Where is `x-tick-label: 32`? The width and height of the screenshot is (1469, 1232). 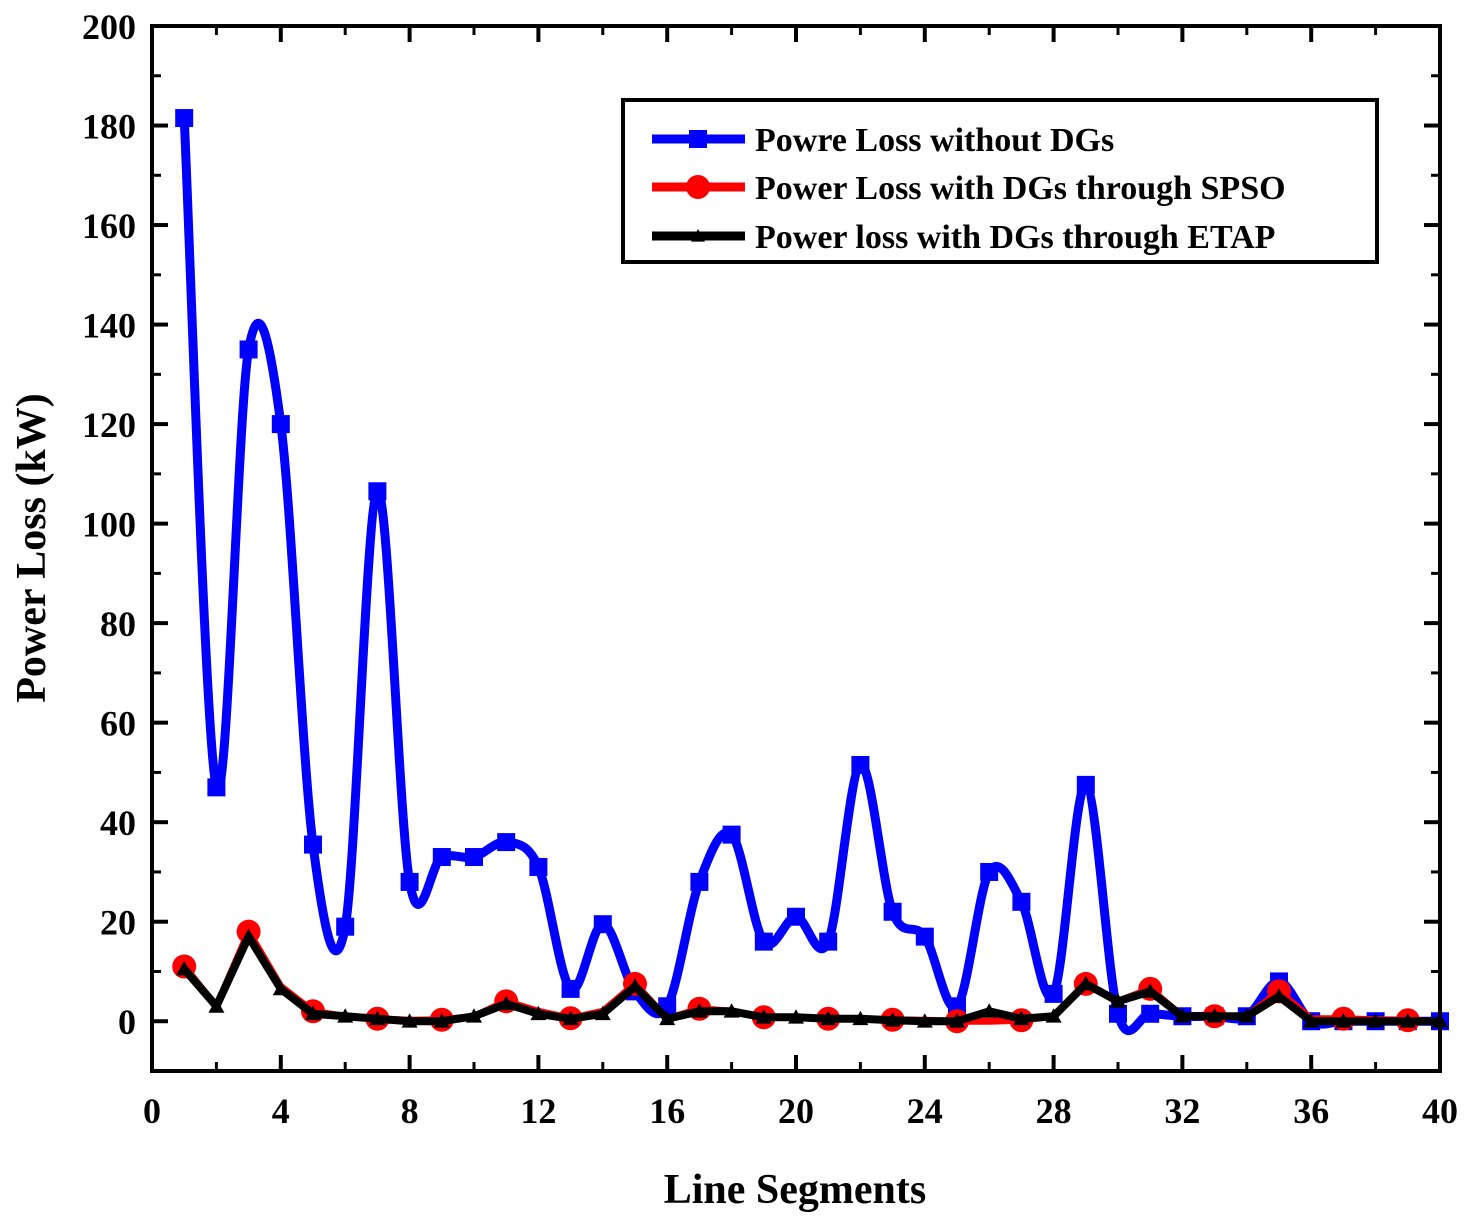 x-tick-label: 32 is located at coordinates (1182, 1111).